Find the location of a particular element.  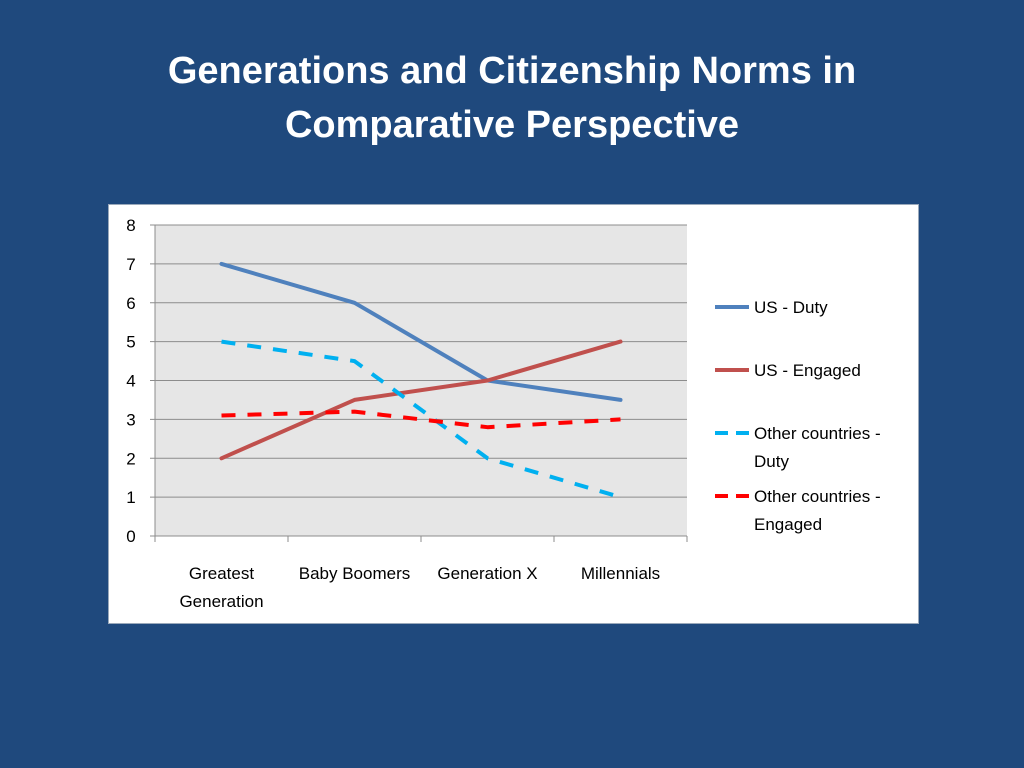

slide-title-line-1: Generations and Citizenship Norms in is located at coordinates (512, 71).